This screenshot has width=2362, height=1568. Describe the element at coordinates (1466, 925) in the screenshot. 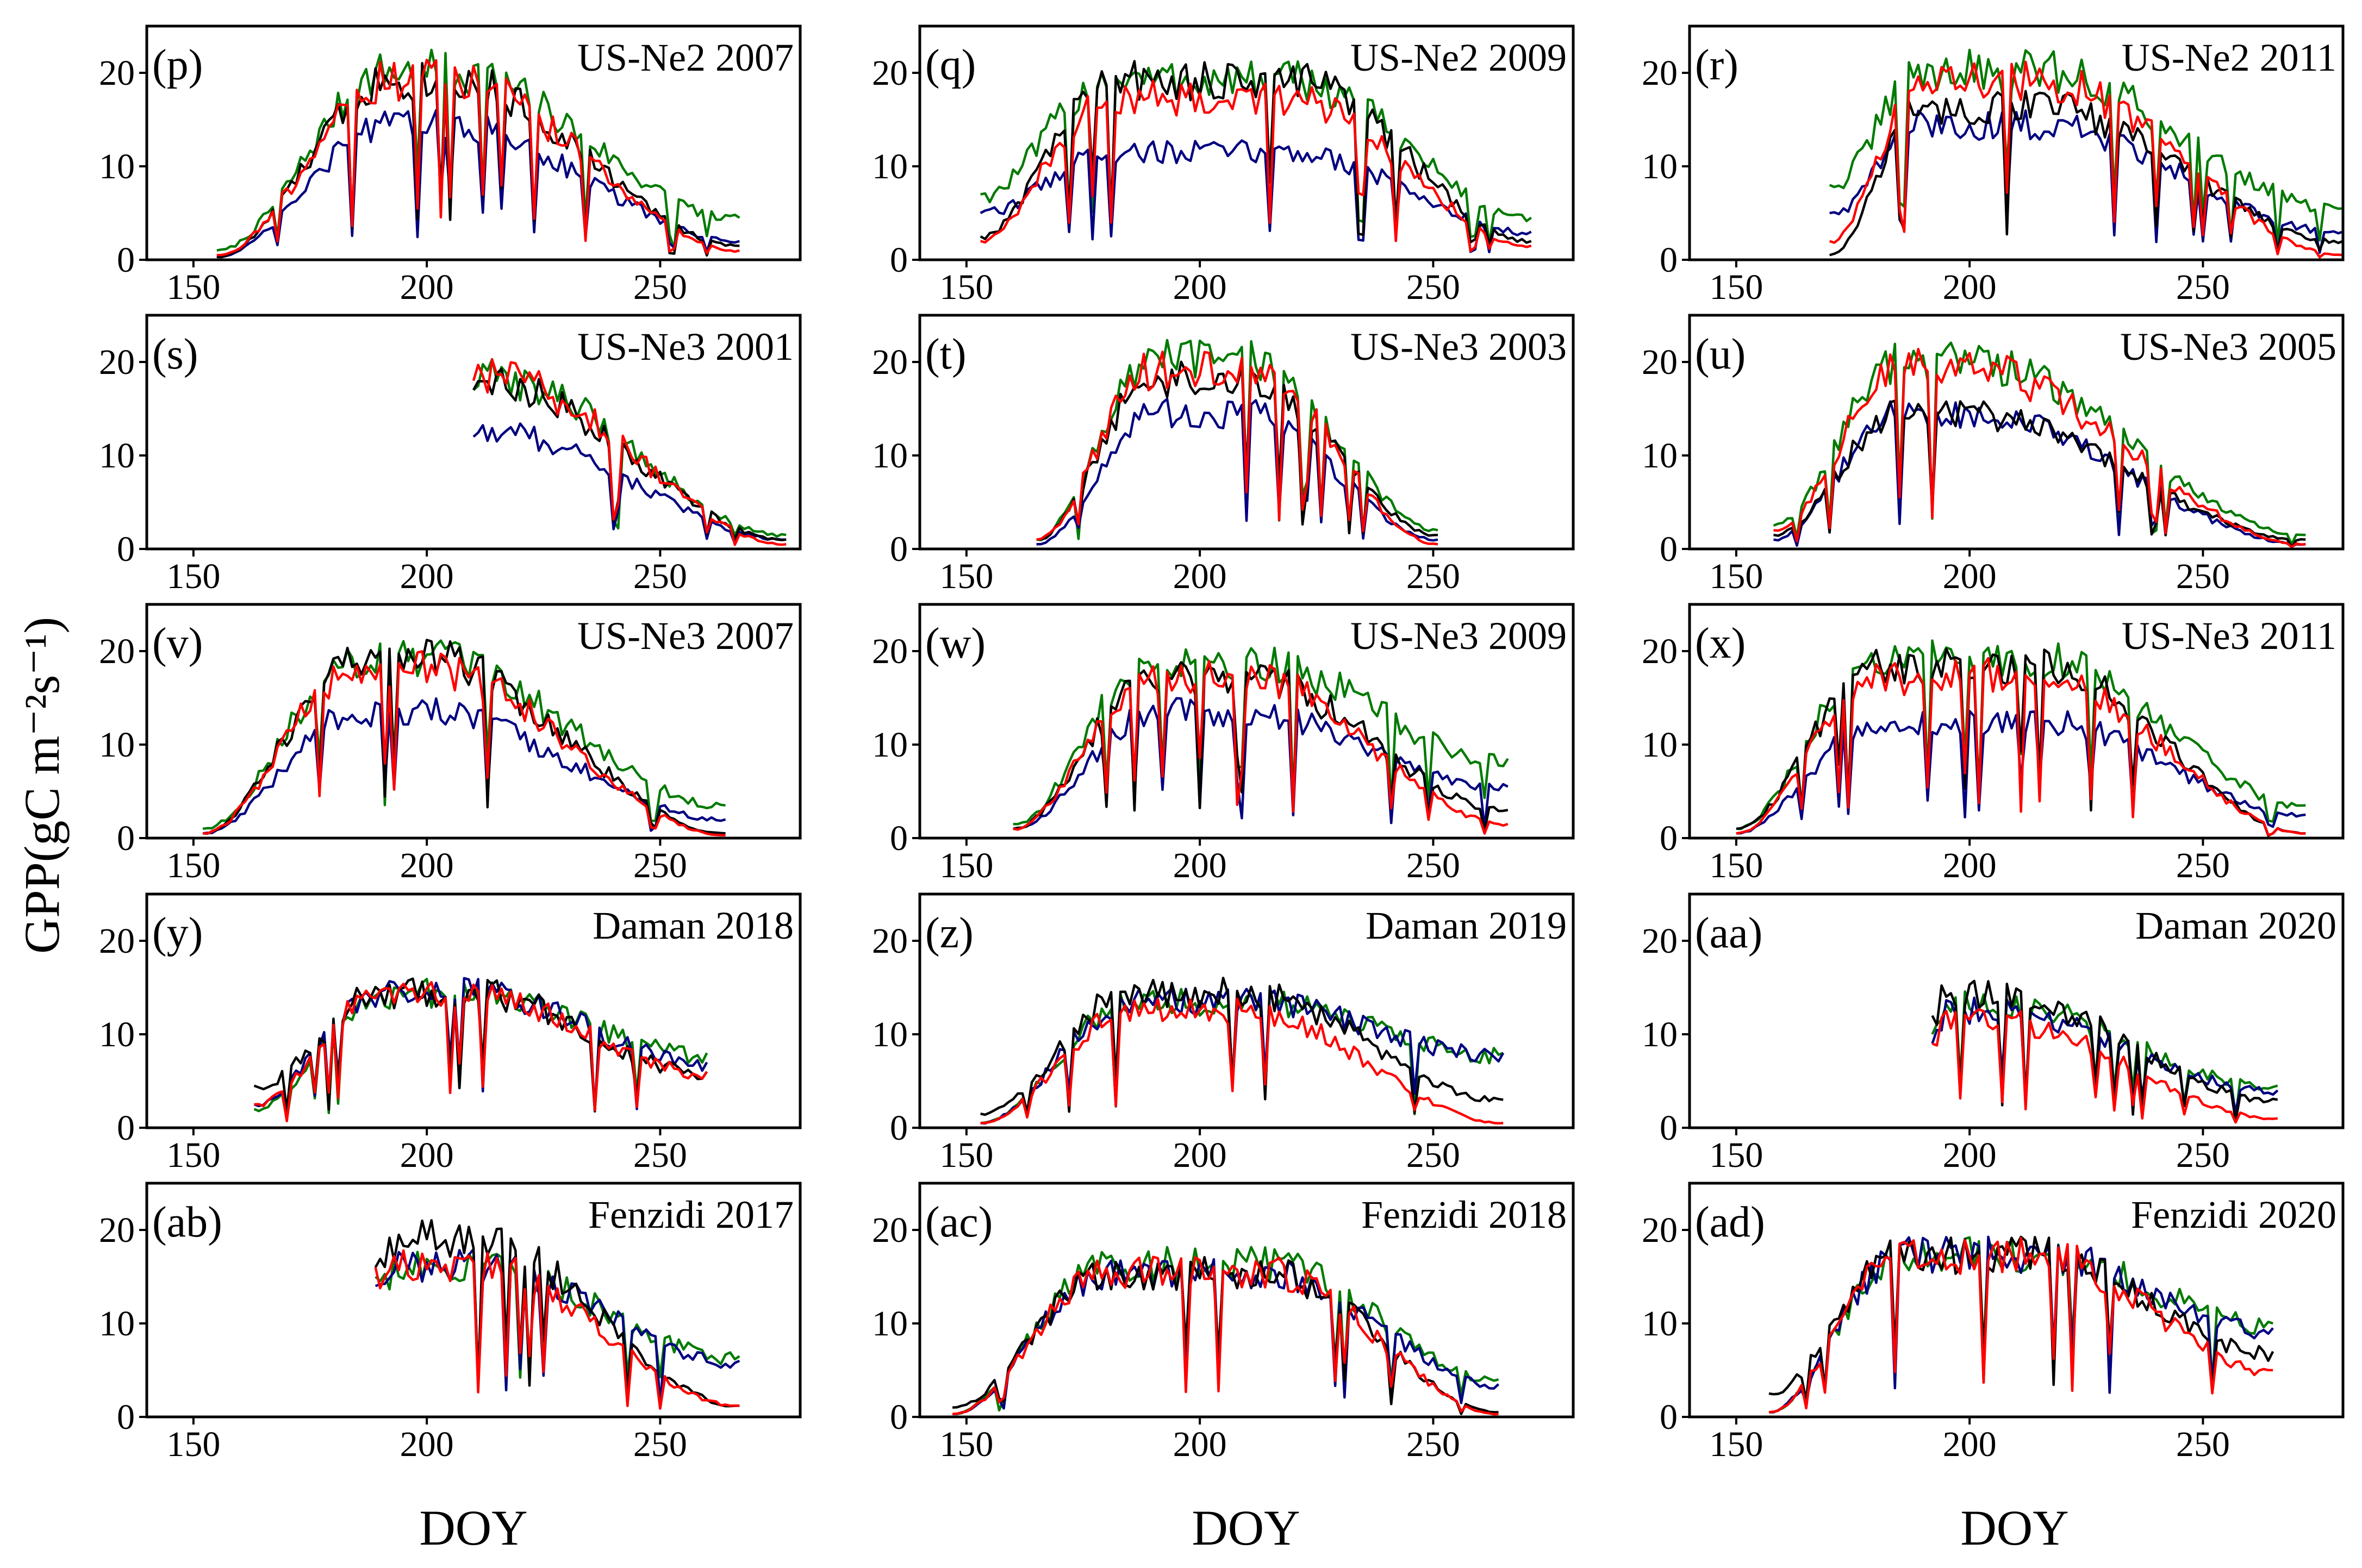

I see `panel-title: Daman 2019` at that location.